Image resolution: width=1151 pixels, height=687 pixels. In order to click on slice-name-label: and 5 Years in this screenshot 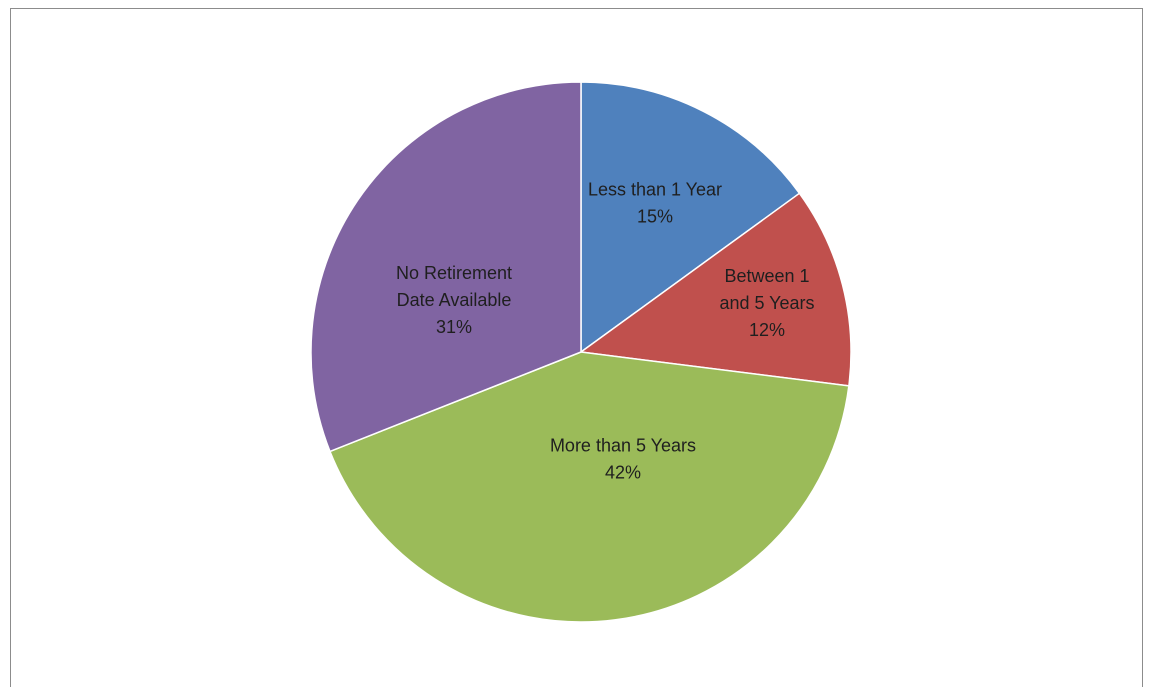, I will do `click(766, 303)`.